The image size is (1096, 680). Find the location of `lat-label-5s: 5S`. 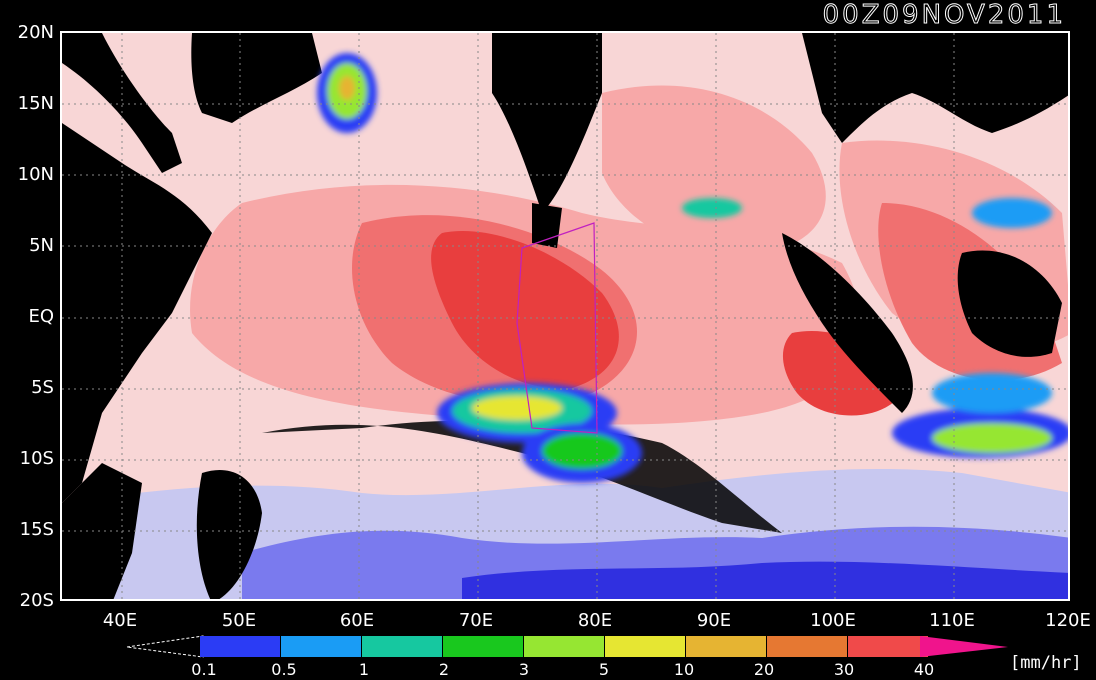

lat-label-5s: 5S is located at coordinates (42, 387).